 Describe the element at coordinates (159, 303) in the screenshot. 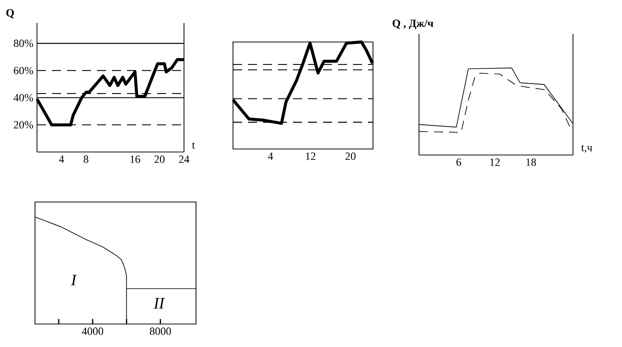

I see `annotation: II` at that location.